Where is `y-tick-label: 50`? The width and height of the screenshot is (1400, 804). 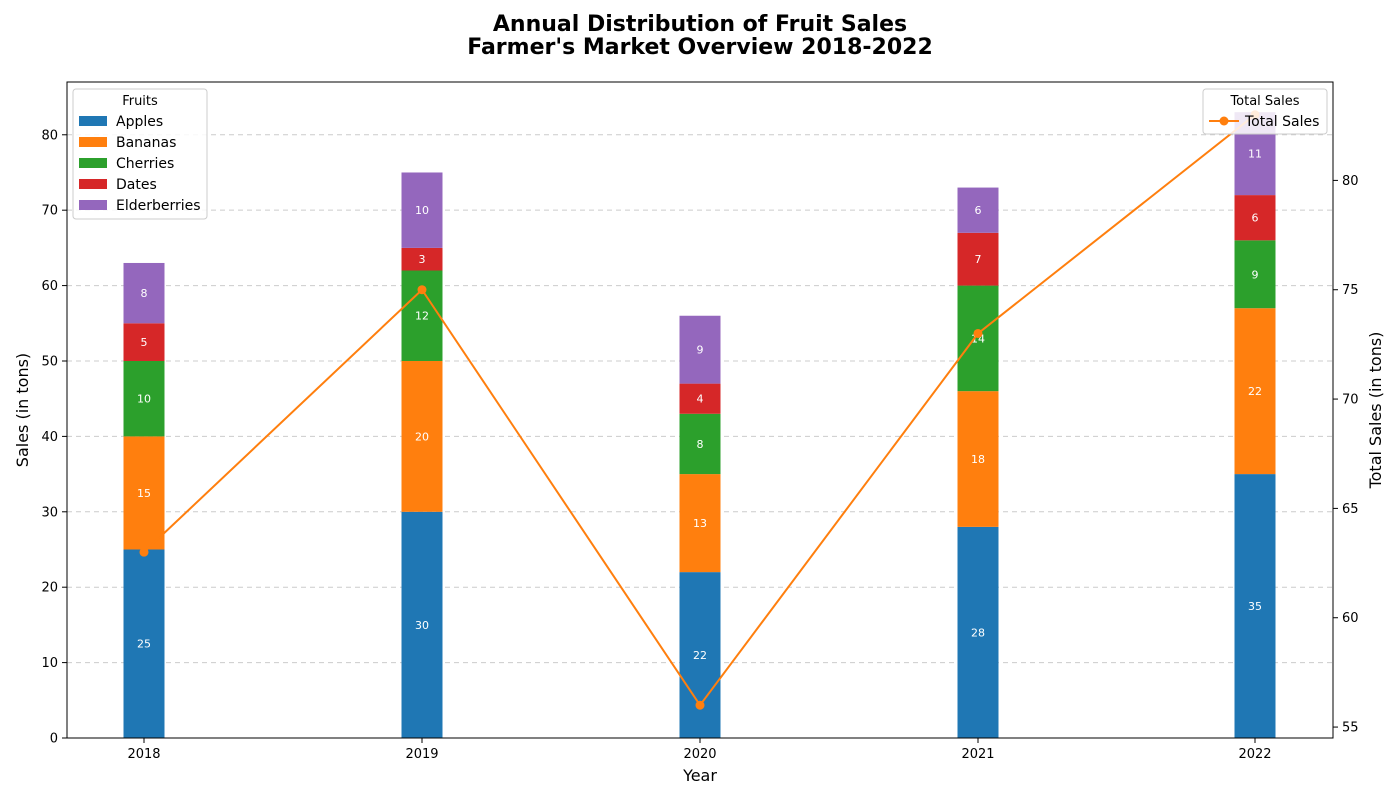 y-tick-label: 50 is located at coordinates (49, 361).